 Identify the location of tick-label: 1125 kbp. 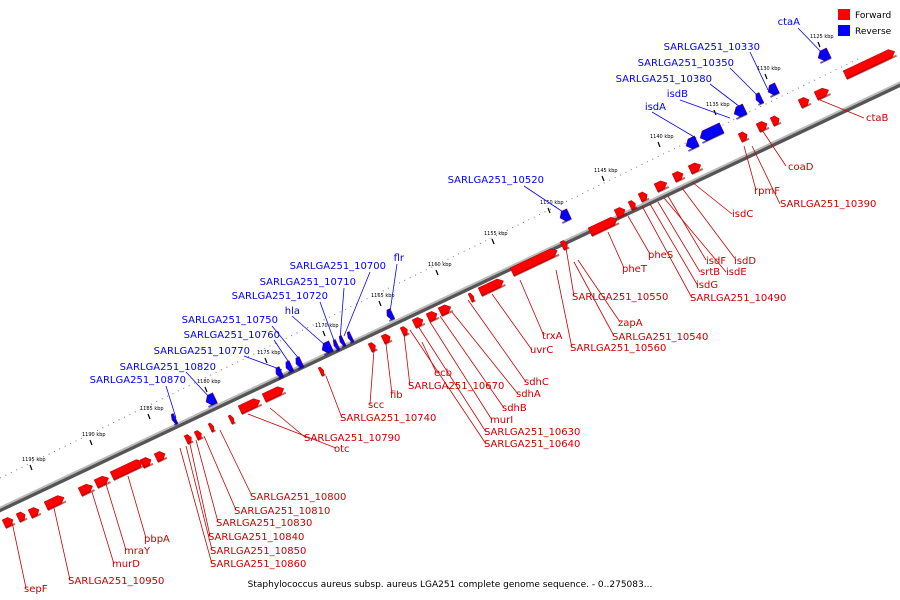
(822, 37).